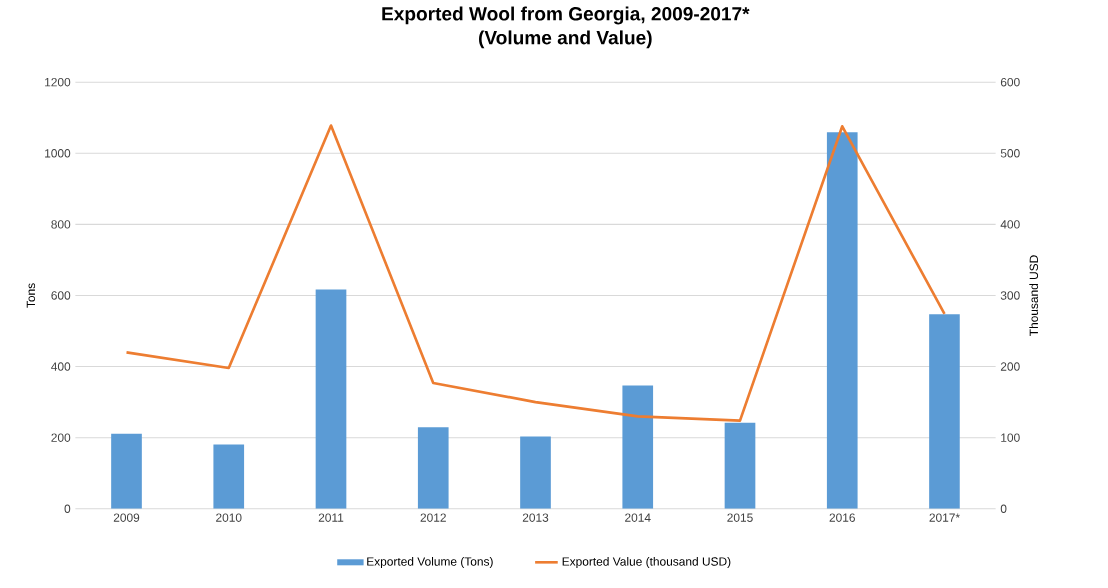 This screenshot has height=588, width=1108. Describe the element at coordinates (61, 224) in the screenshot. I see `y-tick-label: 800` at that location.